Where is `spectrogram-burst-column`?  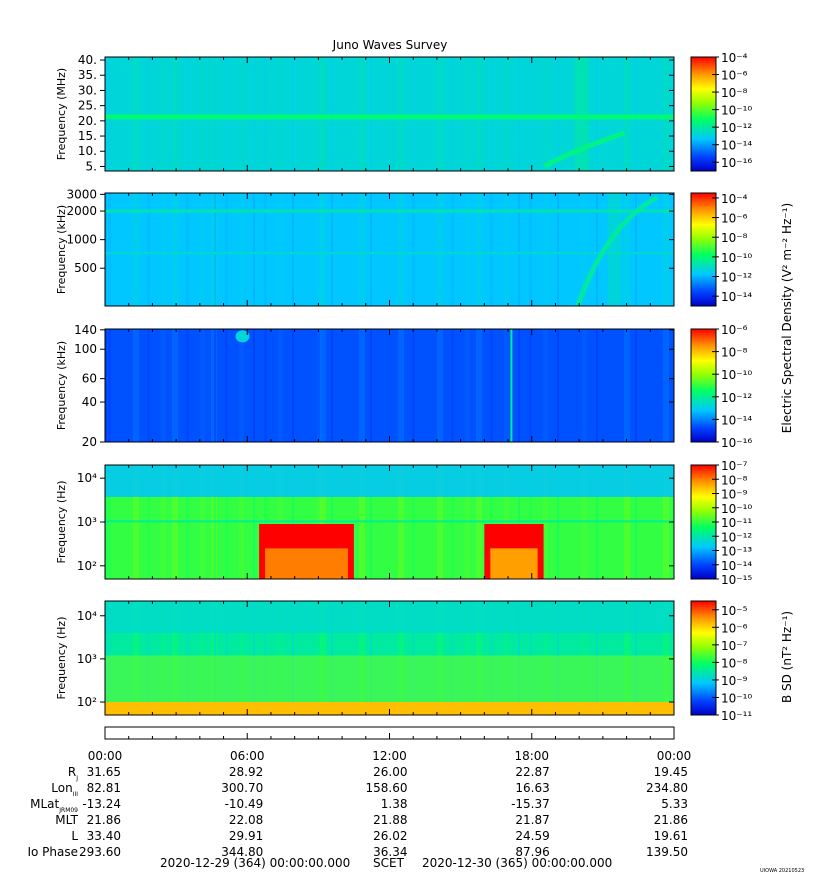 spectrogram-burst-column is located at coordinates (614, 249).